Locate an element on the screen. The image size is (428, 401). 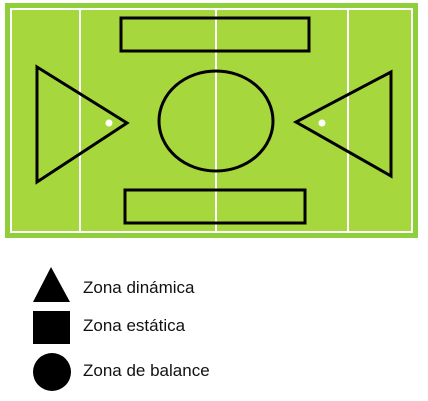
static-zone-top is located at coordinates (215, 34).